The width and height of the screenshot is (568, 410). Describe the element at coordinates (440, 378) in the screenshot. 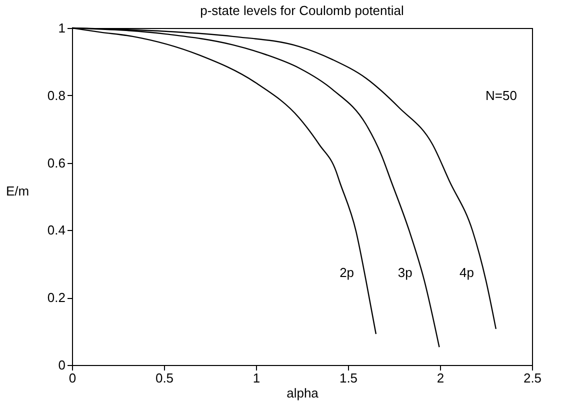

I see `x-tick-label: 2` at that location.